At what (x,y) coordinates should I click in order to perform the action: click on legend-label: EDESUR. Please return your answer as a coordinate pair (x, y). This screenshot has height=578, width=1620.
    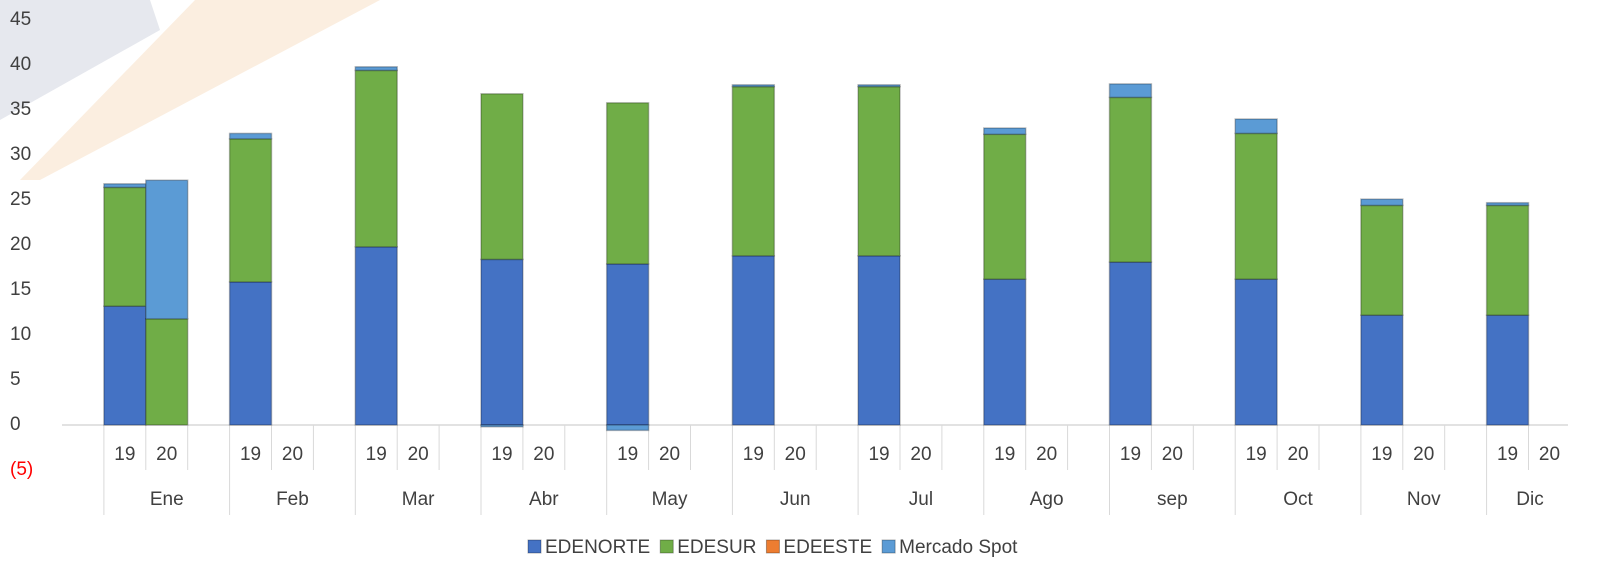
    Looking at the image, I should click on (716, 547).